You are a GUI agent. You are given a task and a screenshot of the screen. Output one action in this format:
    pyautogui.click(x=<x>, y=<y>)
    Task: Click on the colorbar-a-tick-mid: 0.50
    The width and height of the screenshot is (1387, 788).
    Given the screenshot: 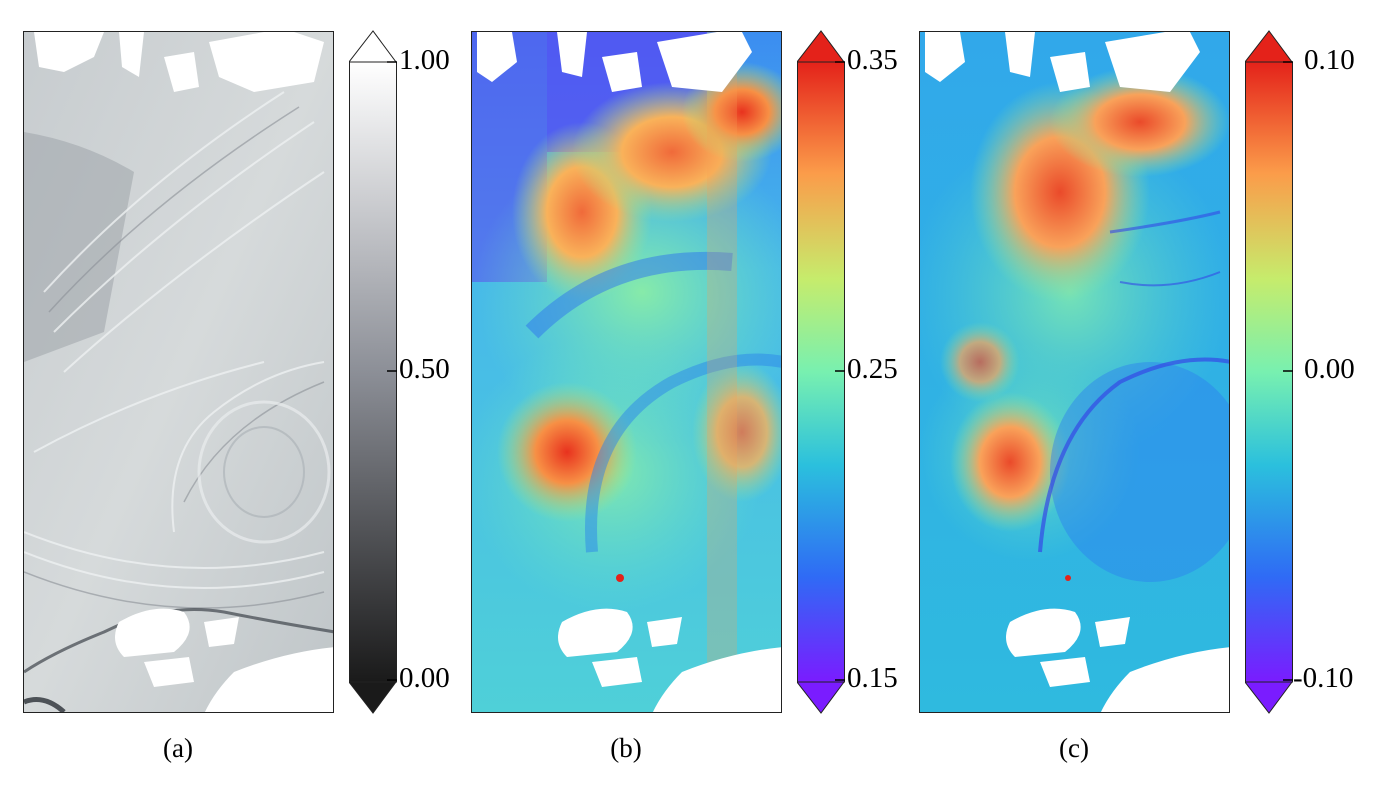 What is the action you would take?
    pyautogui.click(x=424, y=369)
    